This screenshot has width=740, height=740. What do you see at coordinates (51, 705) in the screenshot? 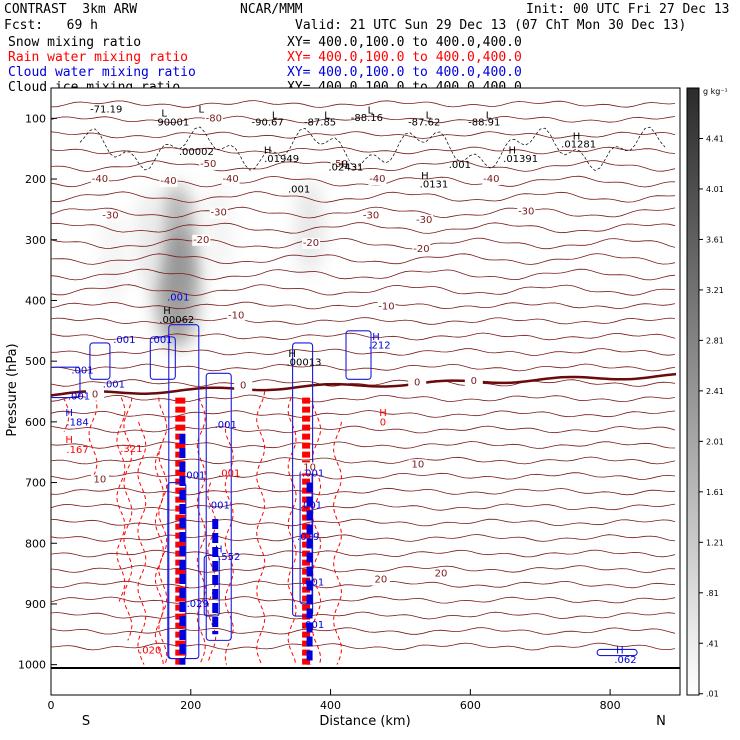
I see `x-tick-label: 0` at bounding box center [51, 705].